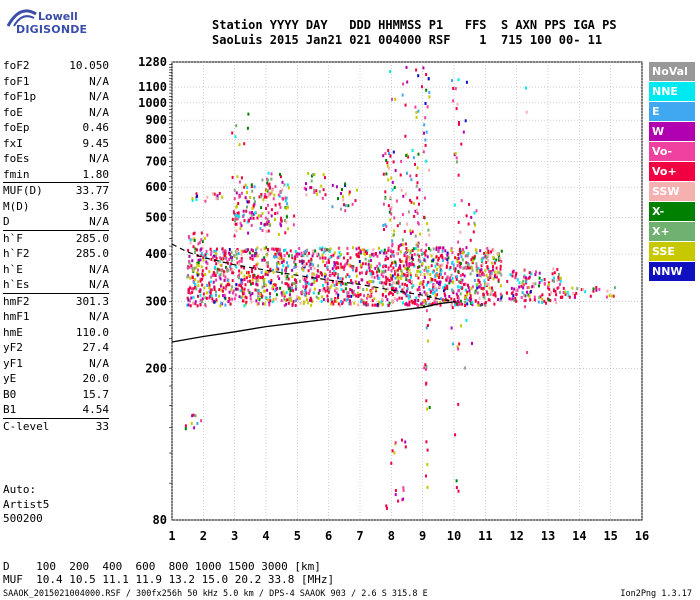 The width and height of the screenshot is (700, 600). I want to click on y-tick-label: 400, so click(156, 254).